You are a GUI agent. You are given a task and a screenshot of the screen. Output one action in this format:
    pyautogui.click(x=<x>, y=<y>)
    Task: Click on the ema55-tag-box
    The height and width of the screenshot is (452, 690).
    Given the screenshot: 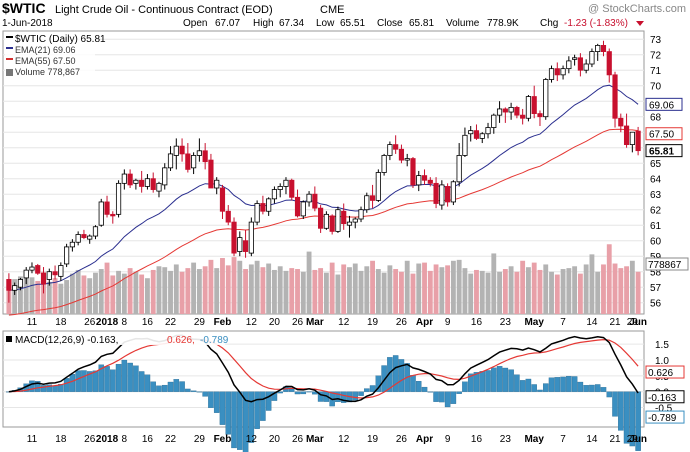 What is the action you would take?
    pyautogui.click(x=664, y=134)
    